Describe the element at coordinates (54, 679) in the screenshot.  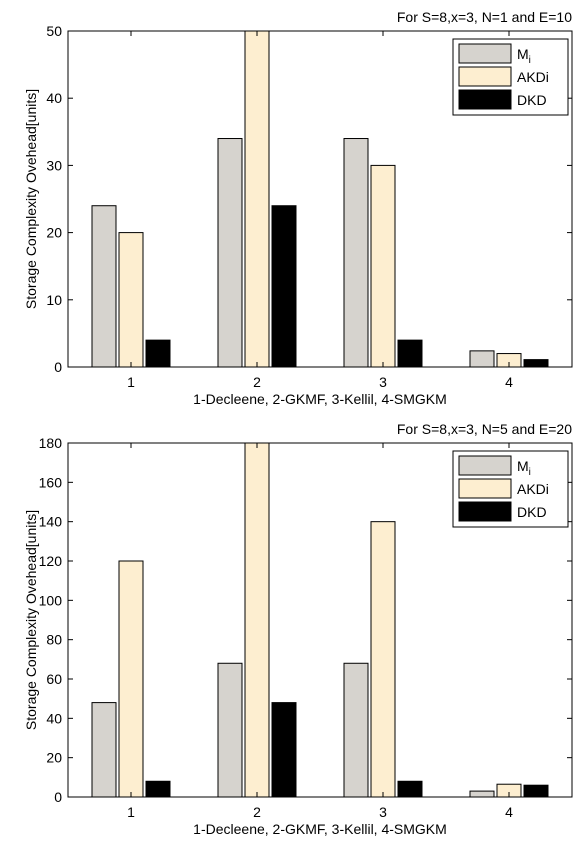
I see `y-tick-label: 60` at that location.